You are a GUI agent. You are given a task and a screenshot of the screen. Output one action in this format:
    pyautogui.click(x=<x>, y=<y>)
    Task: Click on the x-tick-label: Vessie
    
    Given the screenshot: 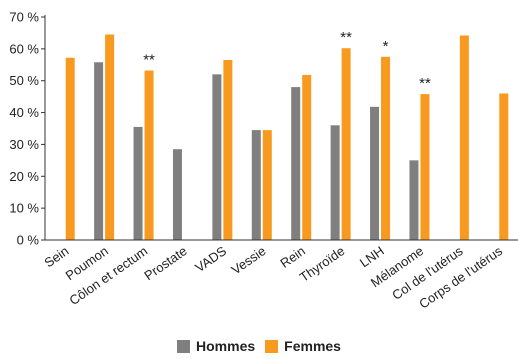 What is the action you would take?
    pyautogui.click(x=249, y=260)
    